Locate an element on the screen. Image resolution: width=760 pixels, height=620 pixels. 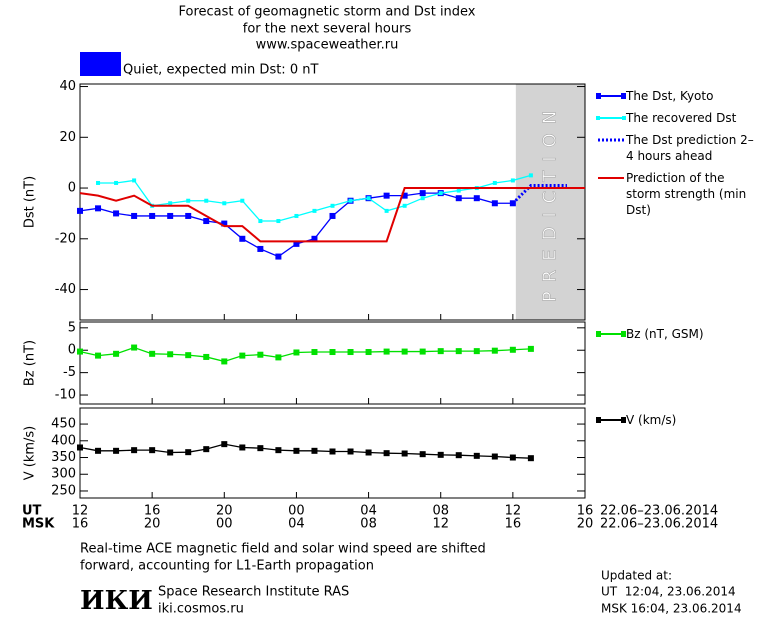
y-axis-label: Bz (nT) is located at coordinates (30, 363).